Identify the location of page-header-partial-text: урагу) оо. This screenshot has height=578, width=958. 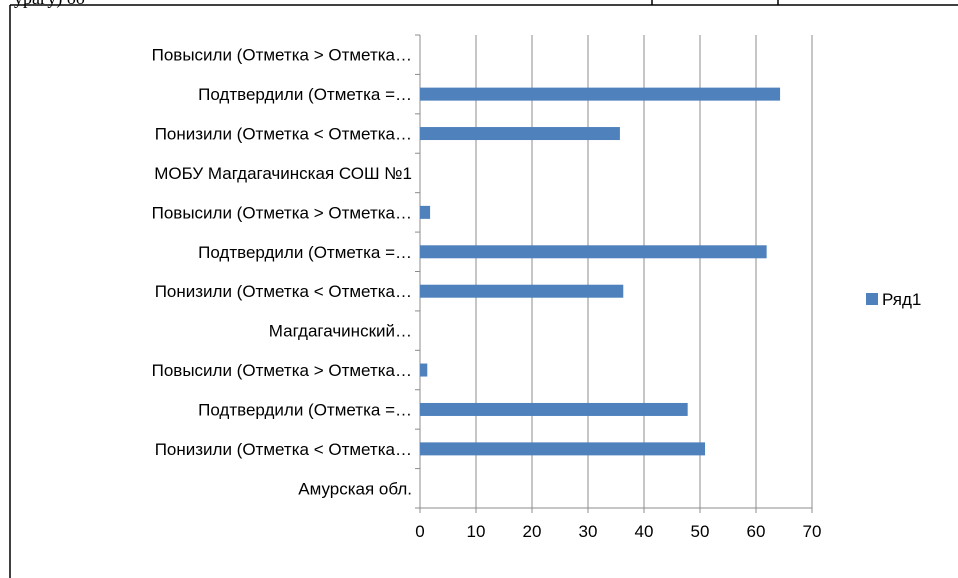
(49, 4).